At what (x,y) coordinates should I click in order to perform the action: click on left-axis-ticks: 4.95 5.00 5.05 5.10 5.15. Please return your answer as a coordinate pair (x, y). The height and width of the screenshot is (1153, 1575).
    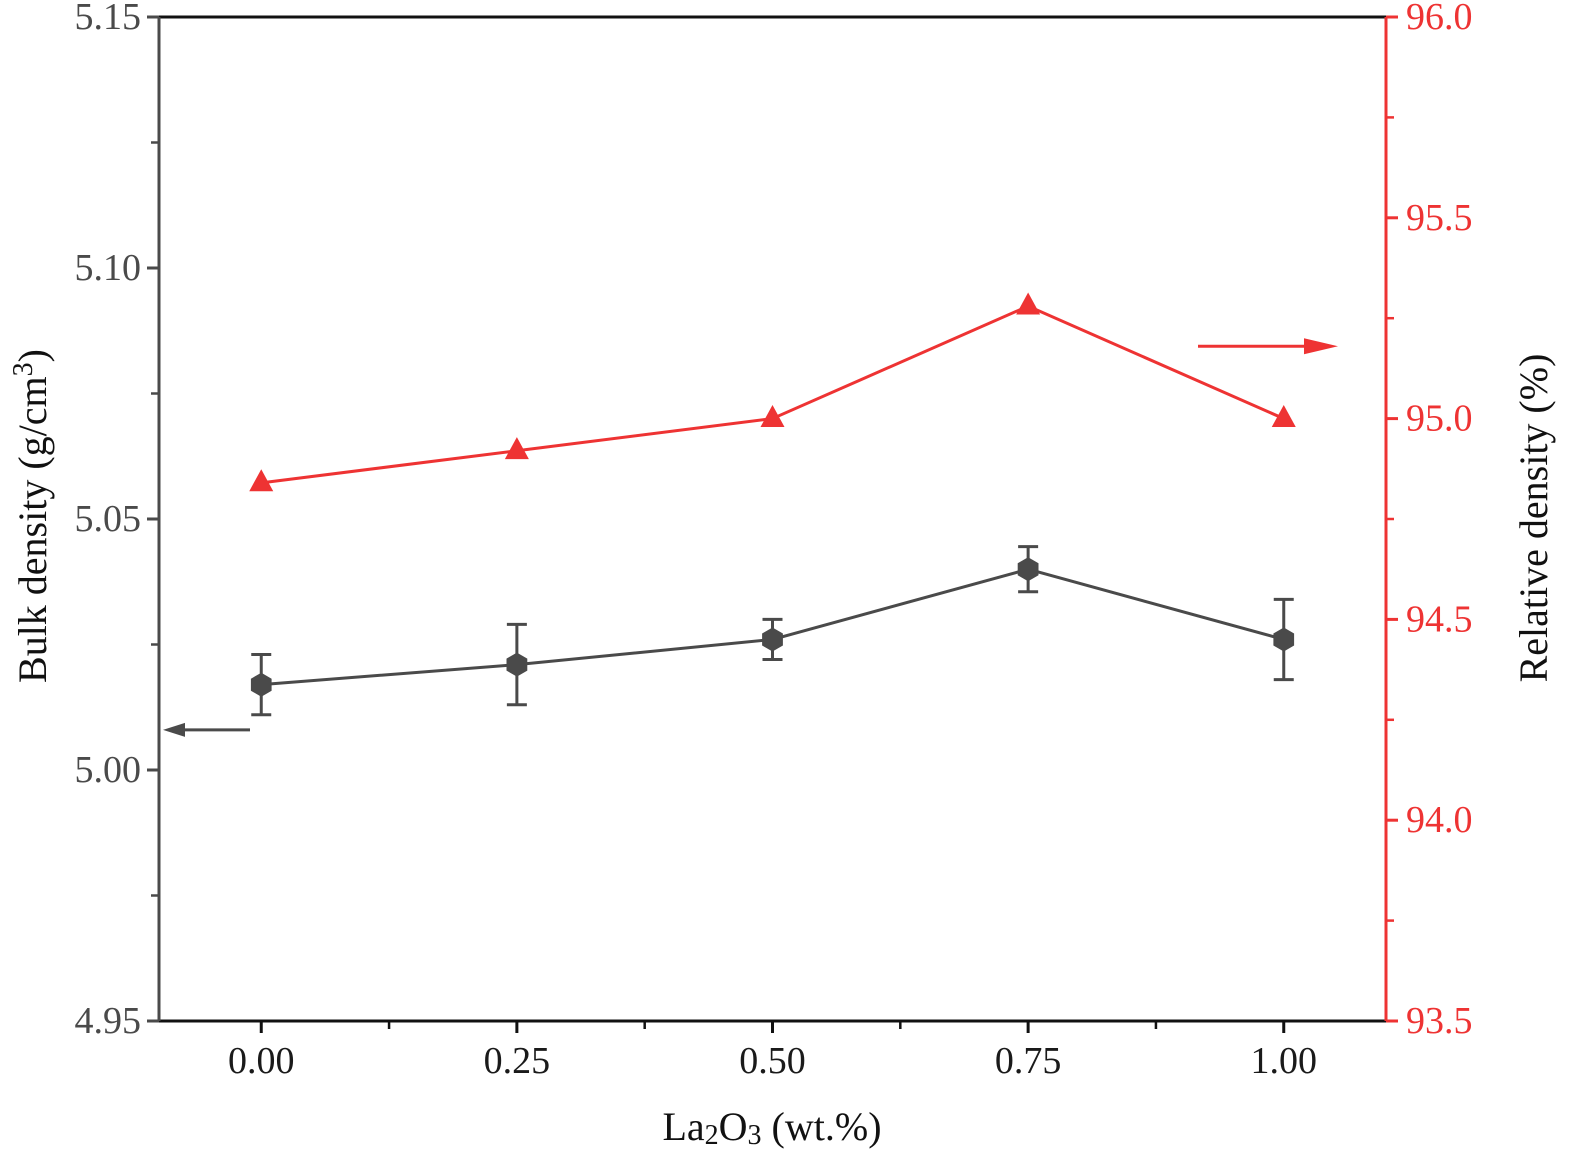
    Looking at the image, I should click on (117, 521).